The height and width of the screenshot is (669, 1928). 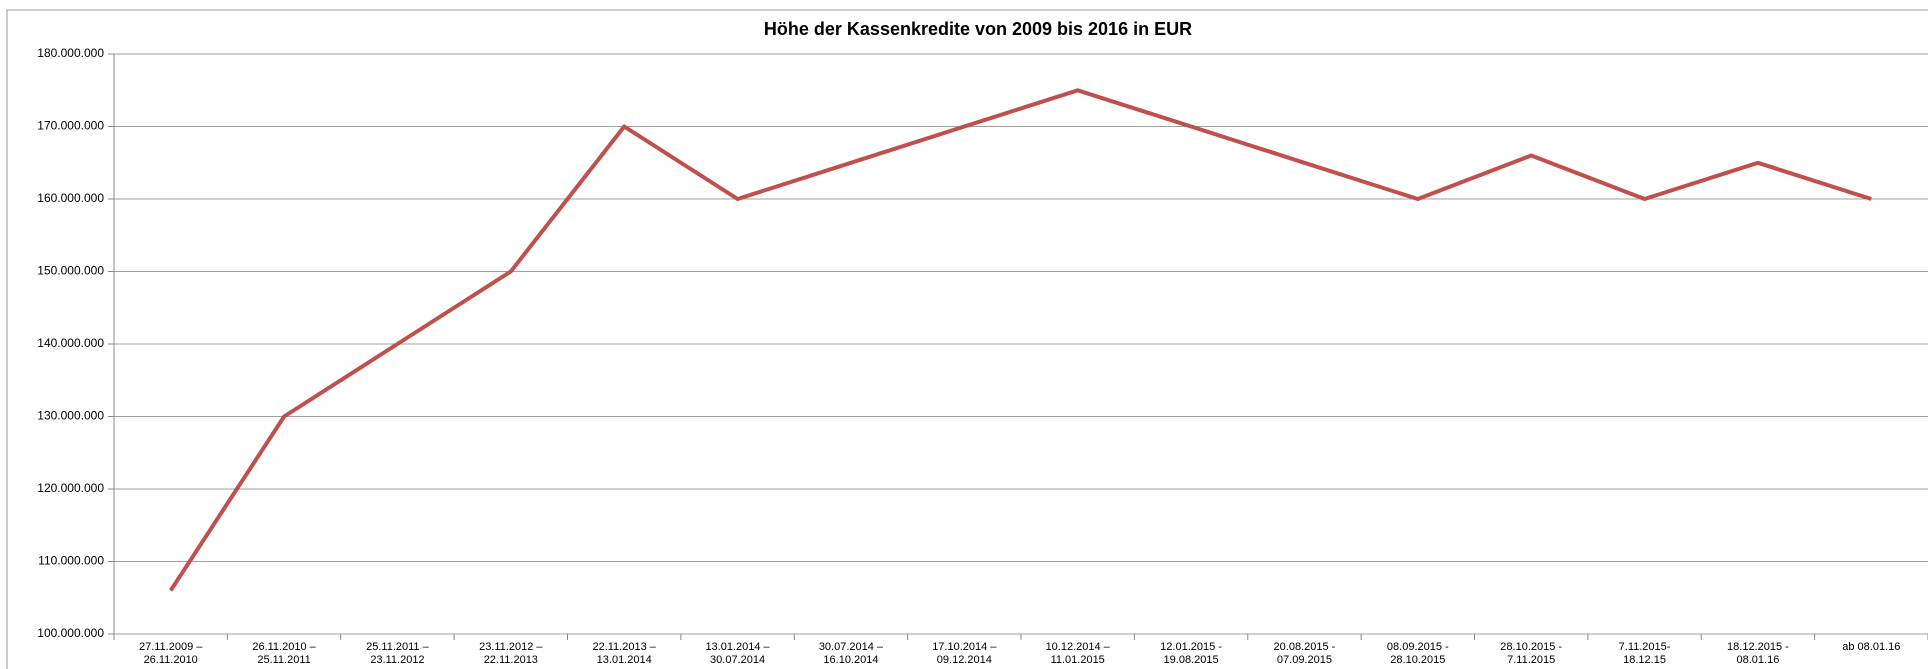 What do you see at coordinates (70, 126) in the screenshot?
I see `y-tick-label: 170.000.000` at bounding box center [70, 126].